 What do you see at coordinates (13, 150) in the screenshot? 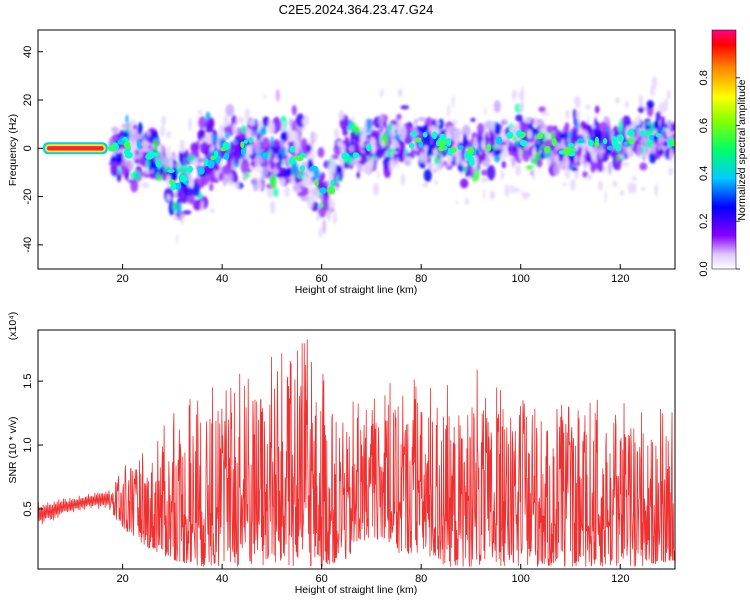
I see `spectrogram-ylabel: Frequency (Hz)` at bounding box center [13, 150].